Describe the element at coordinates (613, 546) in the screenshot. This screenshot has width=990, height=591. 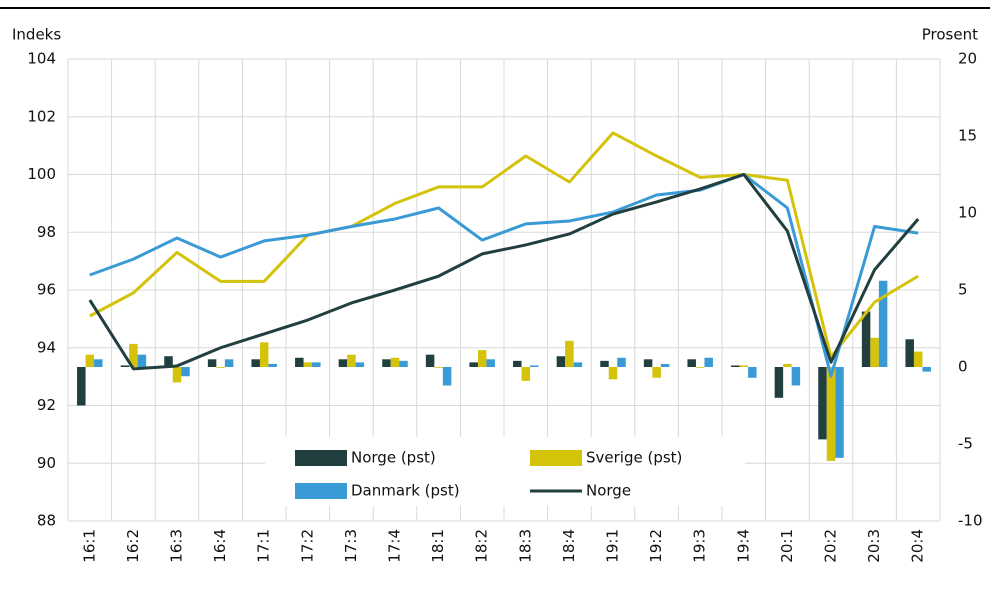
I see `x-tick-label: 19:1` at that location.